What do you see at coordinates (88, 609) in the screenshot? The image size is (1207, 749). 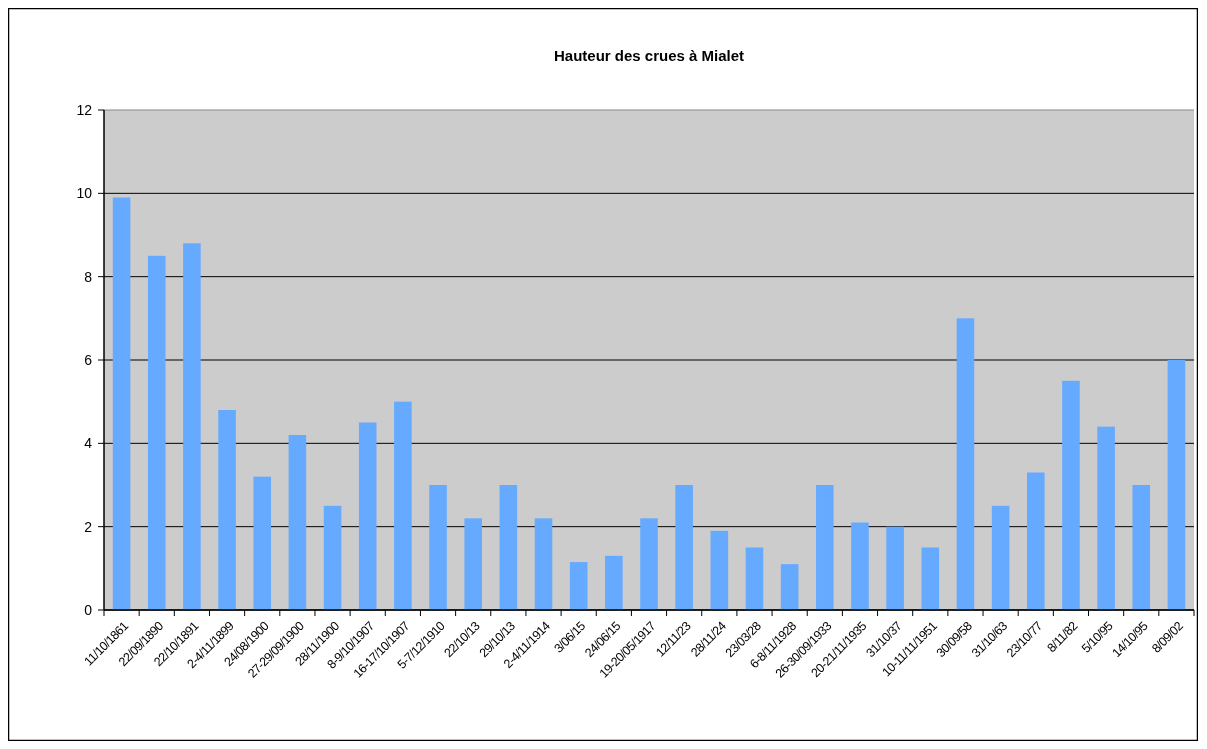 I see `y-tick-label: 0` at bounding box center [88, 609].